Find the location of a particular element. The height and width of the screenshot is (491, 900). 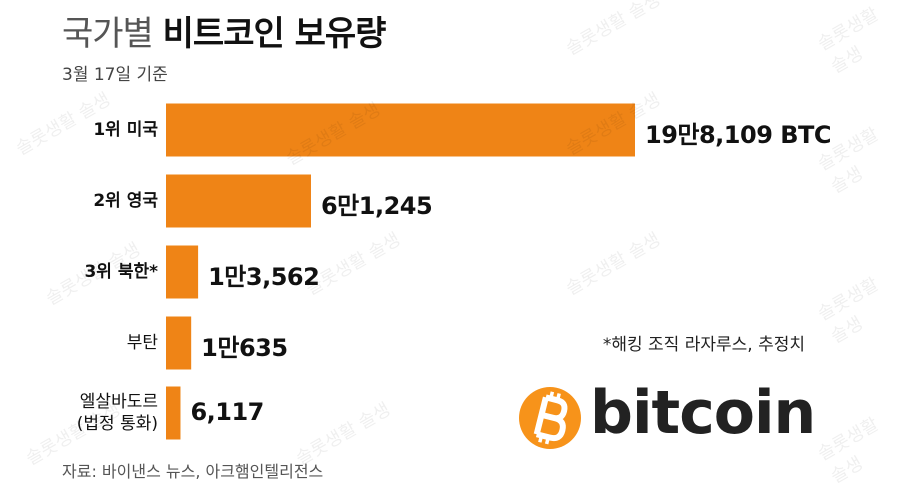

note: *해킹 조직 라자루스, 추정치 is located at coordinates (703, 345).